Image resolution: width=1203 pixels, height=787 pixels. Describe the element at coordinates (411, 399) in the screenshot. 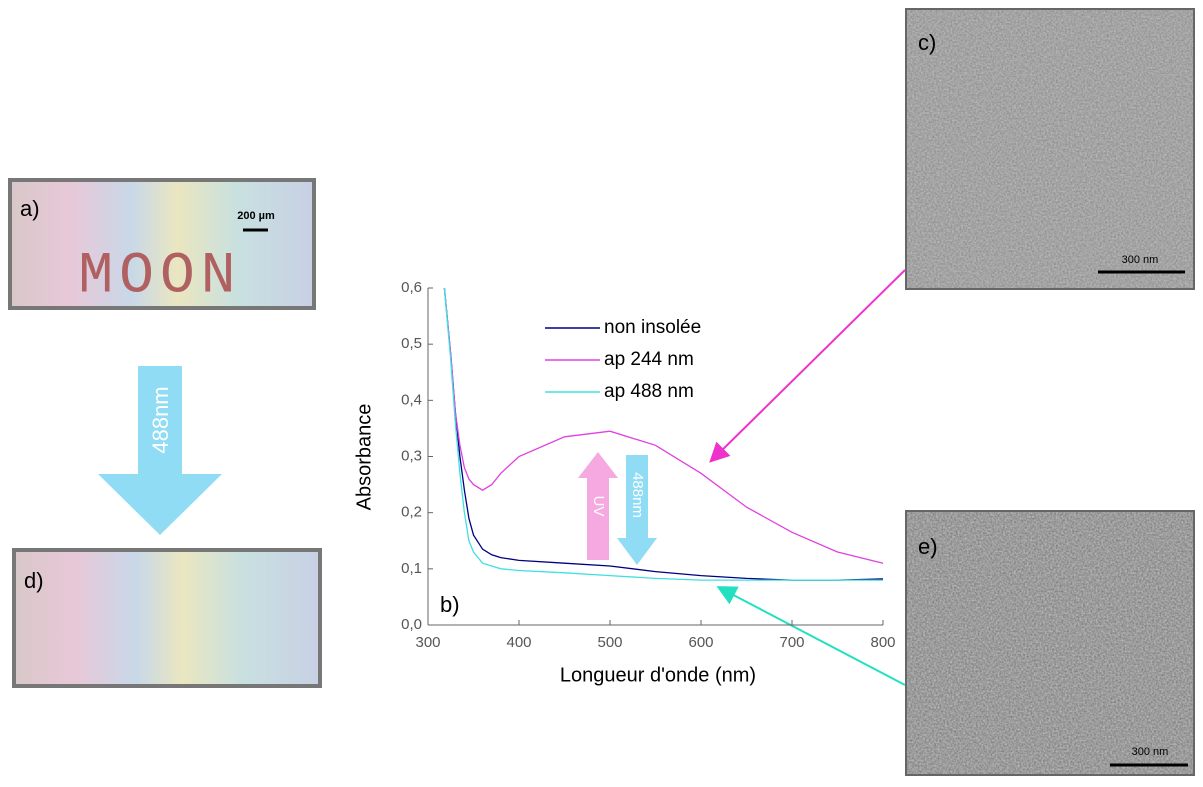

I see `y-tick-label: 0,4` at that location.